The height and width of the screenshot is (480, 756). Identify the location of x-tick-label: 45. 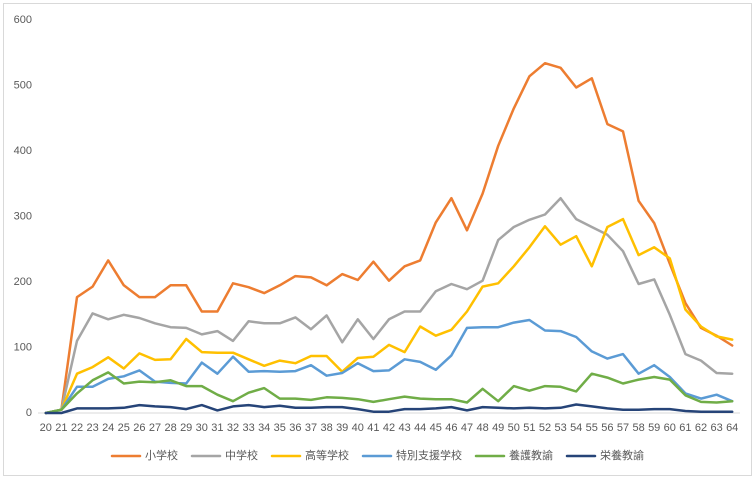
(436, 428).